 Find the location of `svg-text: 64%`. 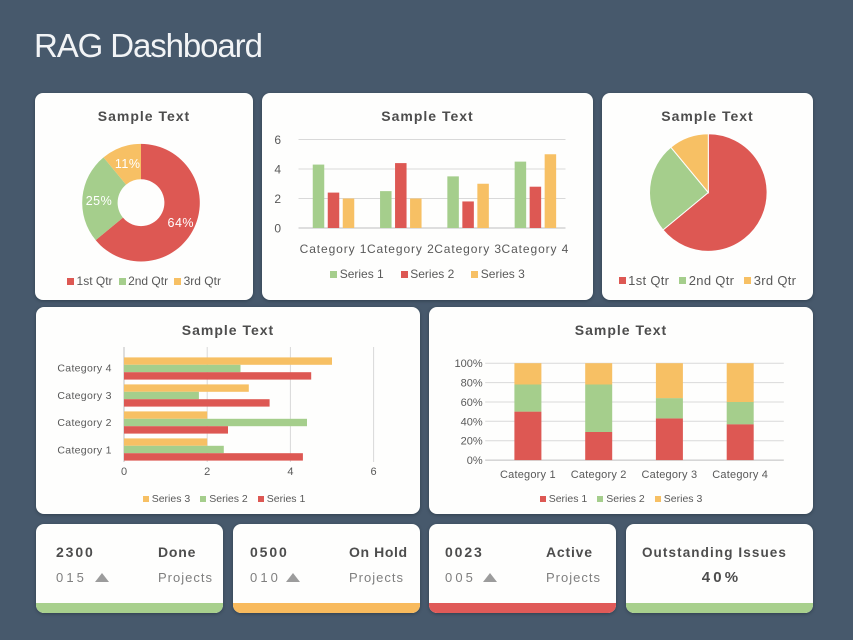

svg-text: 64% is located at coordinates (181, 223).